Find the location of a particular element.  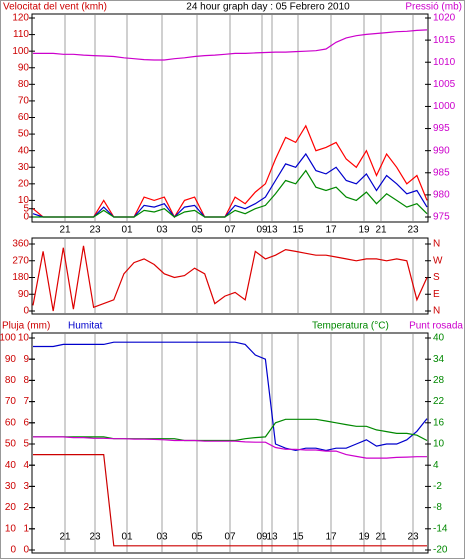

y2-tick-label: 1005 is located at coordinates (444, 84).